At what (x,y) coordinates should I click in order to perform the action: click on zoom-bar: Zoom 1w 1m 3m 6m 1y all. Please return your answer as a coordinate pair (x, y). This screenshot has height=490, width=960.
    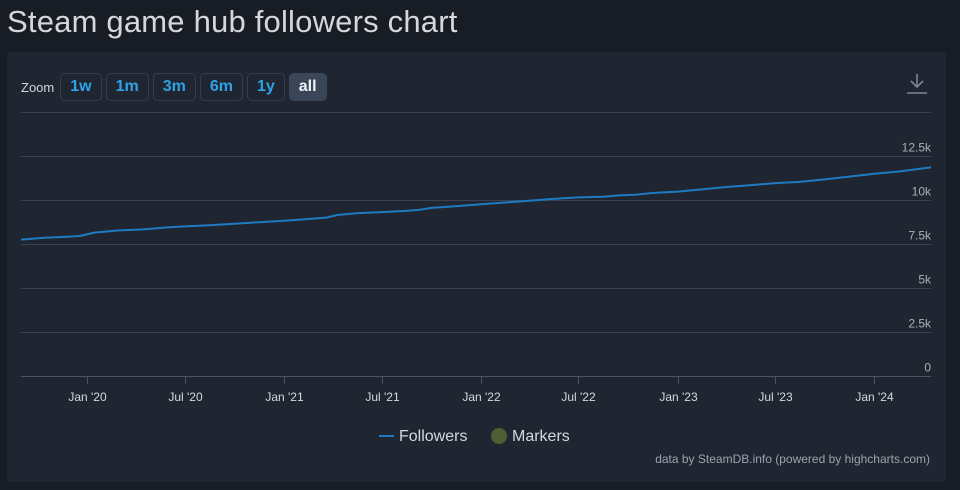
    Looking at the image, I should click on (176, 87).